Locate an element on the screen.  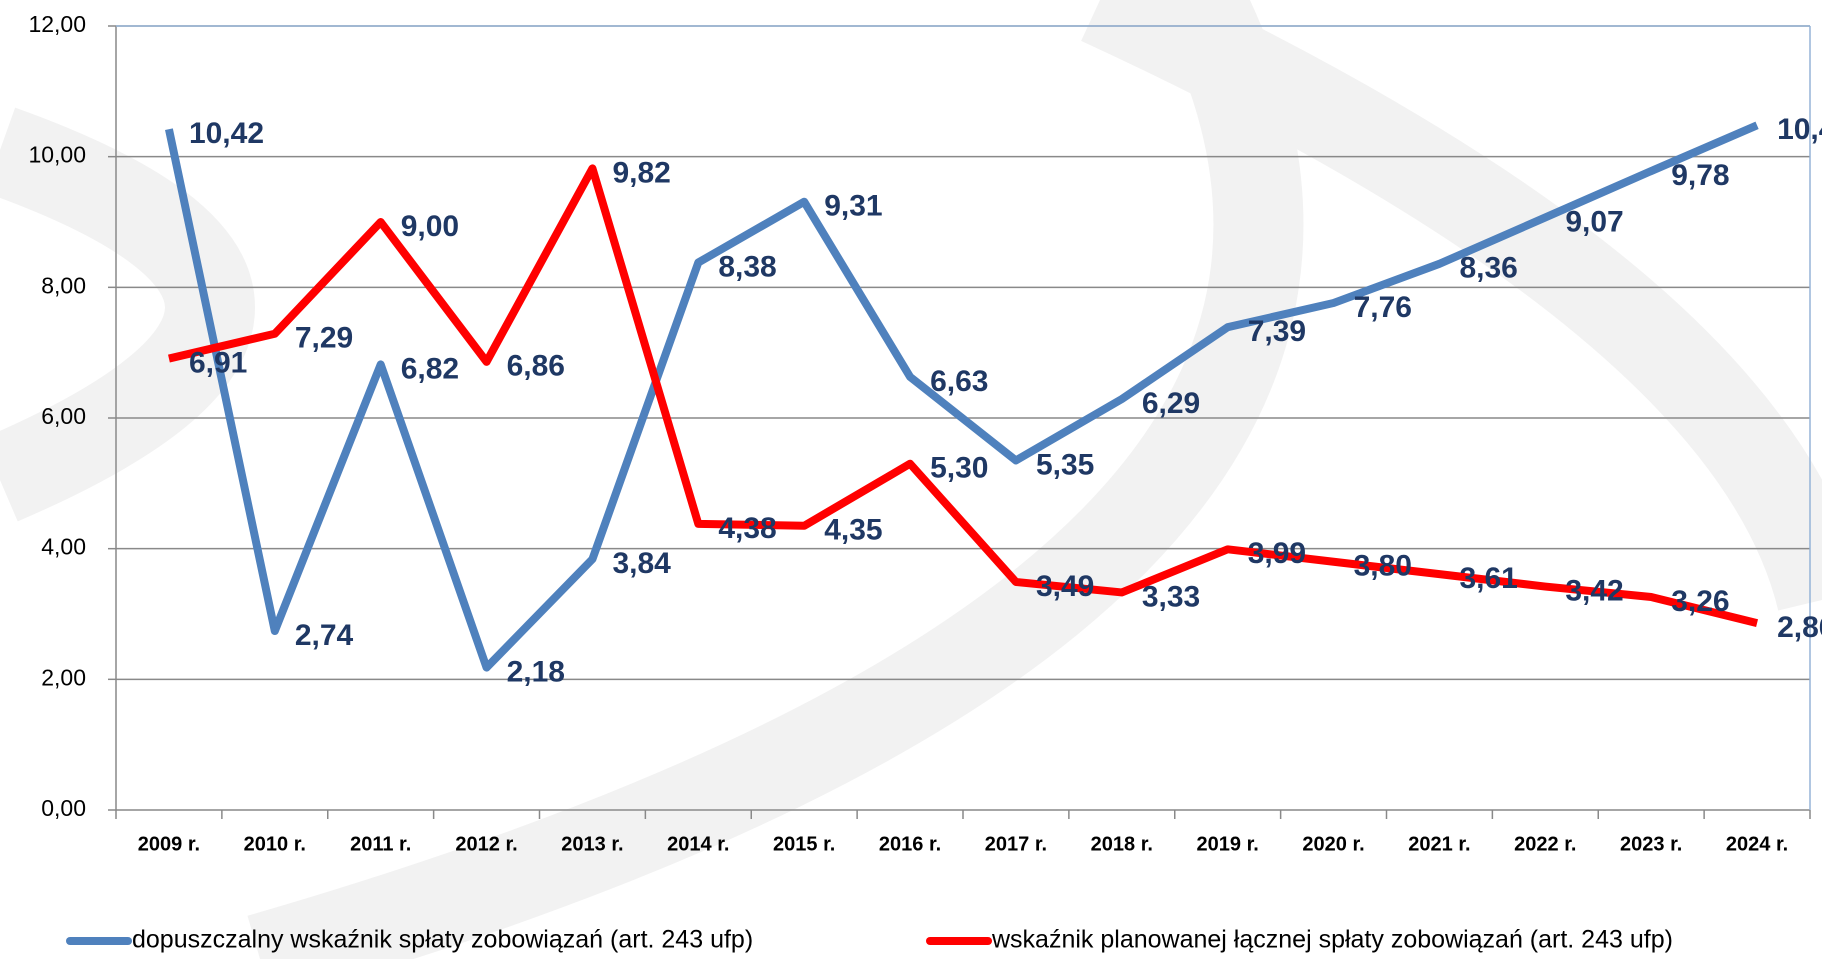
y-tick-label: 4,00 is located at coordinates (63, 547).